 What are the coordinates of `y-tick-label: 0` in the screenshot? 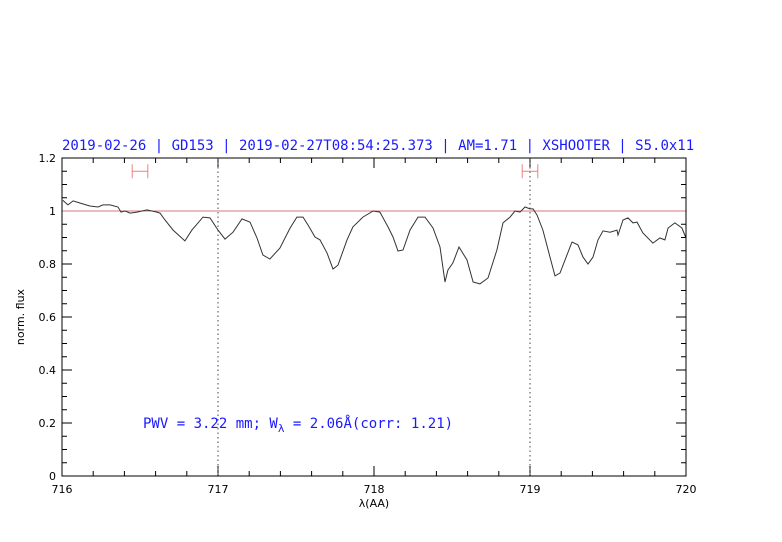 It's located at (52, 476).